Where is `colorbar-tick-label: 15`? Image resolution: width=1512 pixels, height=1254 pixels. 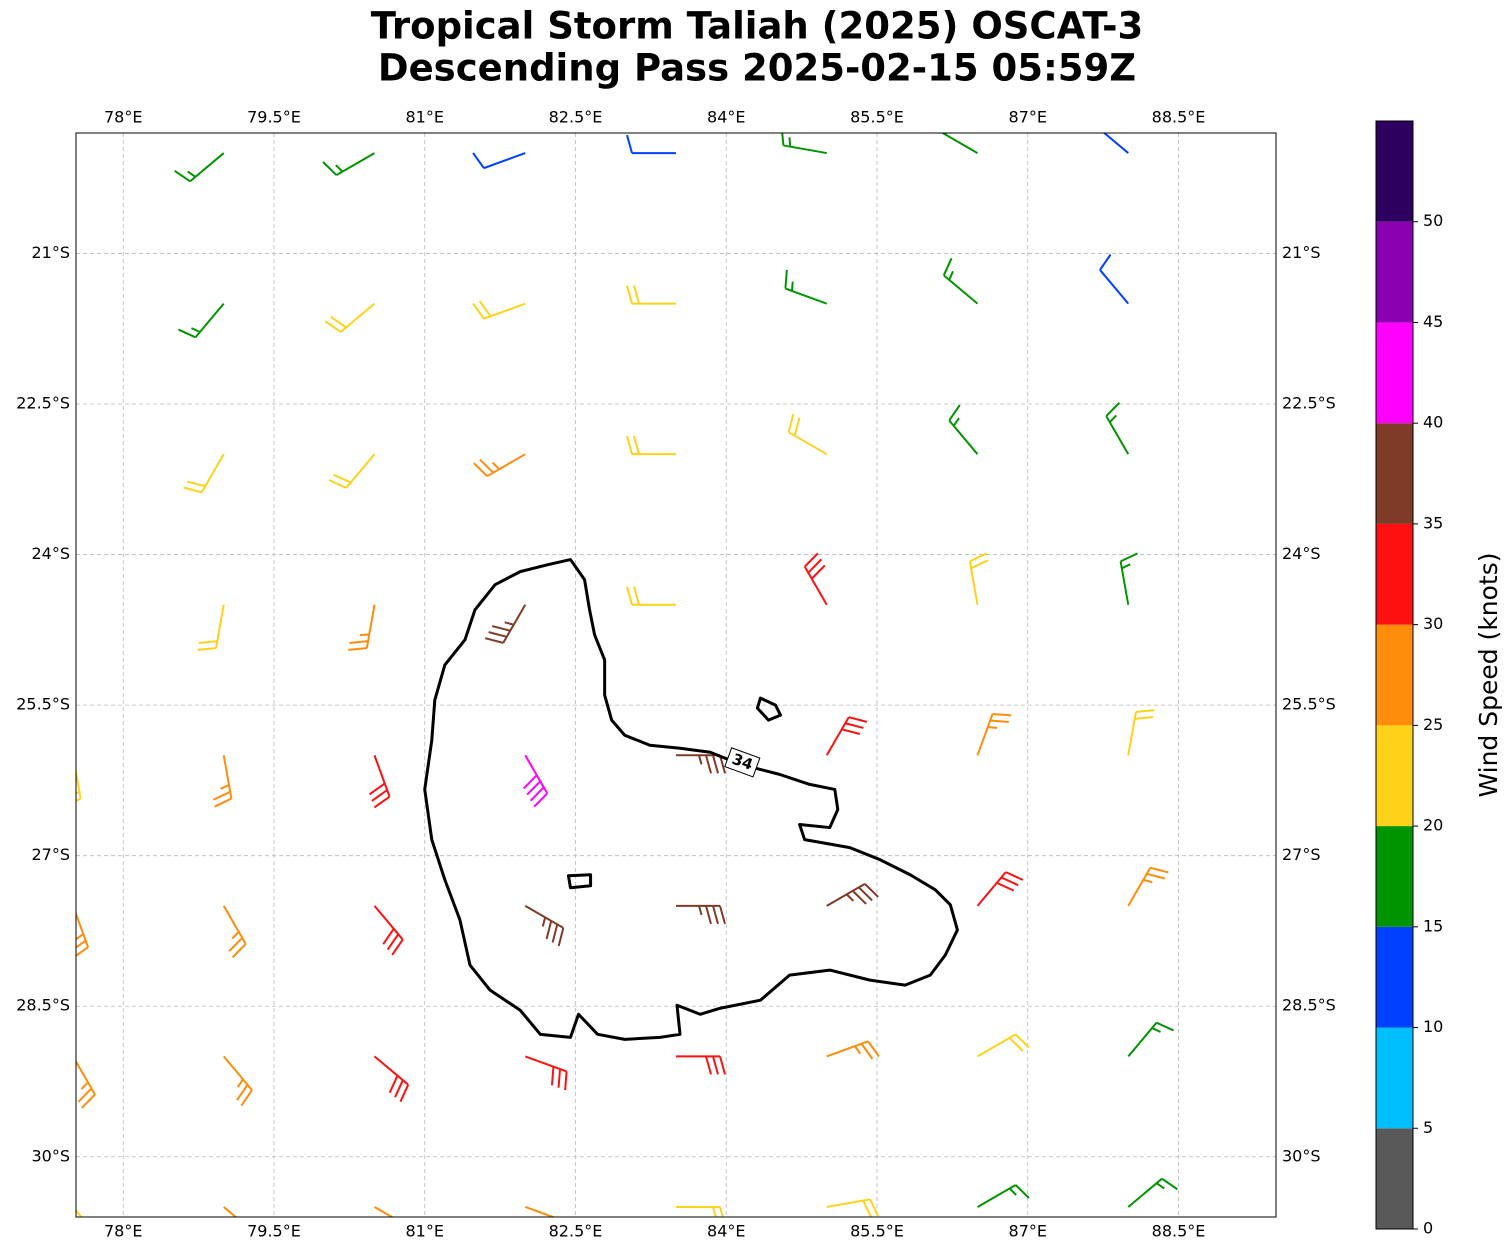
colorbar-tick-label: 15 is located at coordinates (1433, 925).